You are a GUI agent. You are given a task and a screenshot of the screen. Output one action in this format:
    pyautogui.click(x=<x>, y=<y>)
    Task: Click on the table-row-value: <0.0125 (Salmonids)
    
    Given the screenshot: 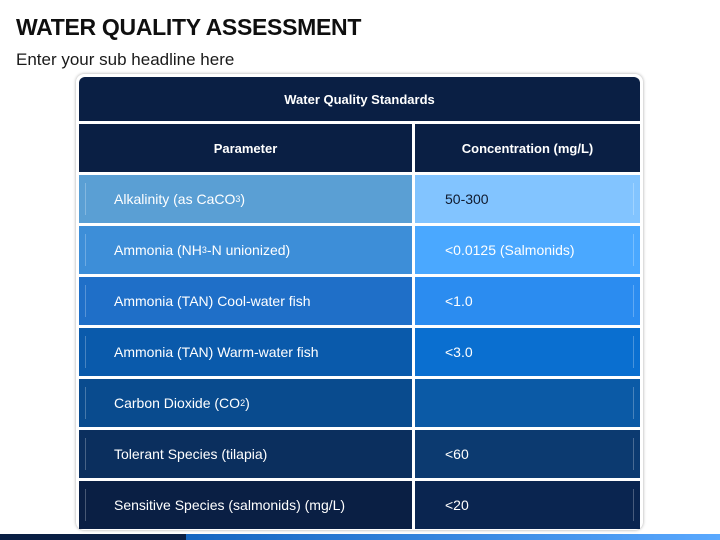 What is the action you would take?
    pyautogui.click(x=527, y=250)
    